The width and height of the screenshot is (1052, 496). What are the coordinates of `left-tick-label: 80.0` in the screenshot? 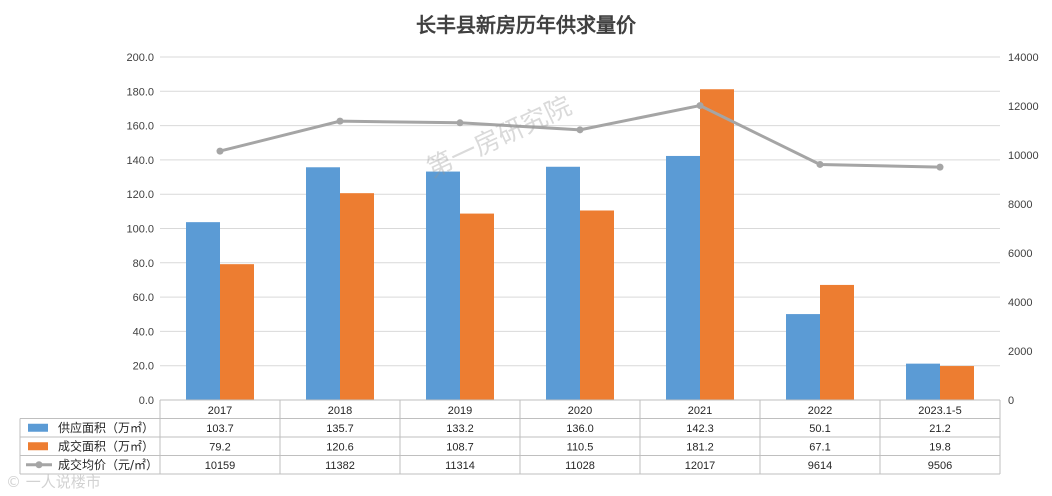 It's located at (143, 264).